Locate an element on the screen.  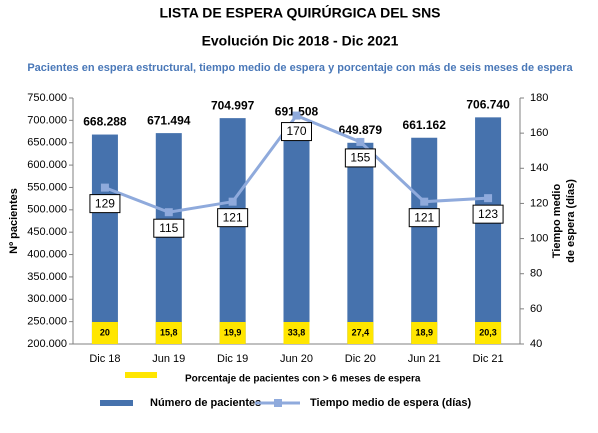
x-tick-label: Dic 20 is located at coordinates (360, 359).